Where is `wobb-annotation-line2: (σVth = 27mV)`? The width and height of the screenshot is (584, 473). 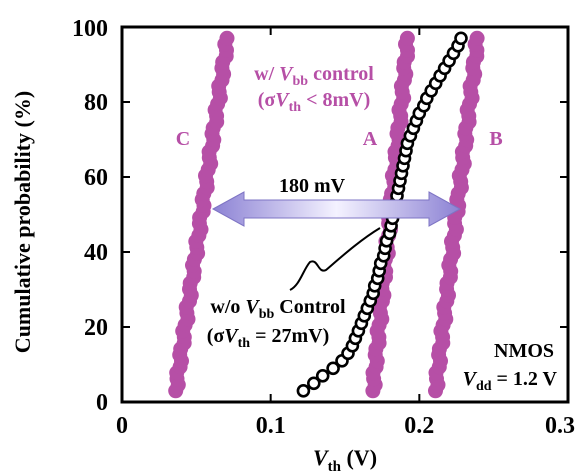
wobb-annotation-line2: (σVth = 27mV) is located at coordinates (268, 338).